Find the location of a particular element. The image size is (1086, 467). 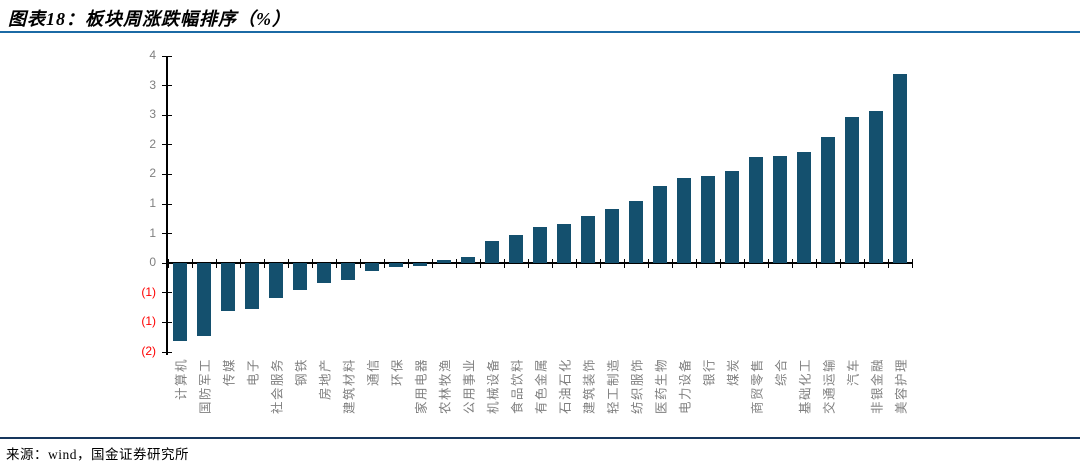

x-axis-label: 基础化工 is located at coordinates (805, 386).